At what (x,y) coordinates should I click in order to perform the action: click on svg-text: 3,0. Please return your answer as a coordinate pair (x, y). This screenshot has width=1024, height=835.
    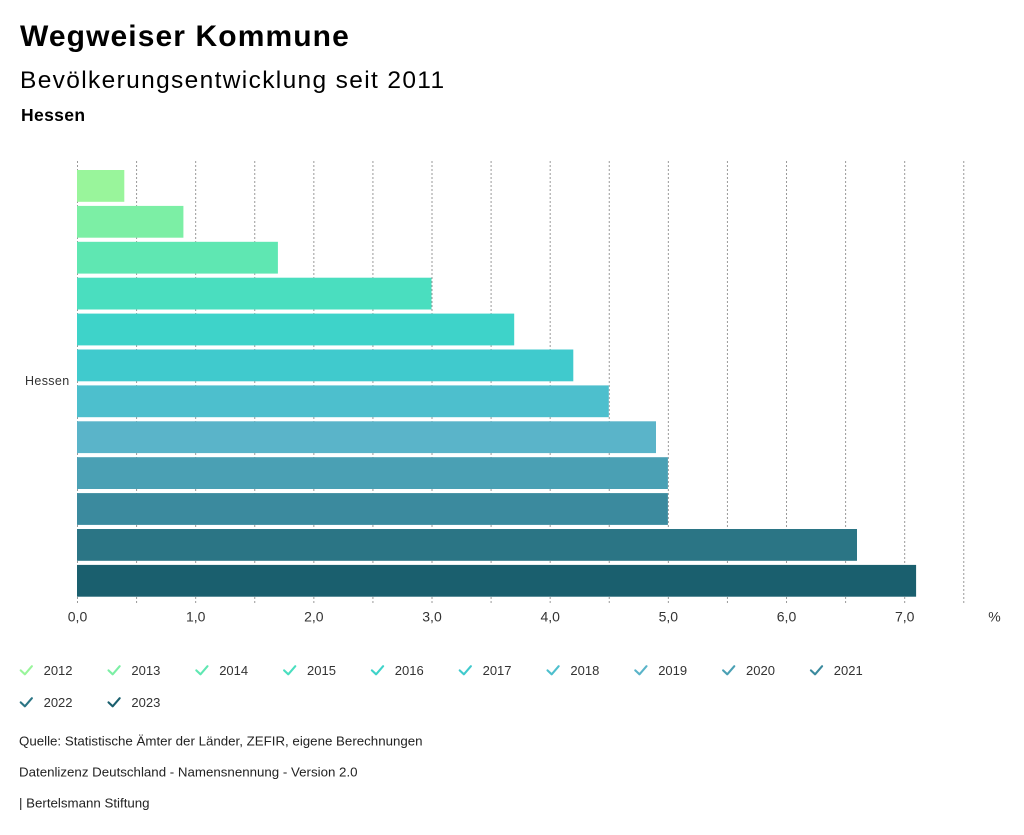
    Looking at the image, I should click on (432, 617).